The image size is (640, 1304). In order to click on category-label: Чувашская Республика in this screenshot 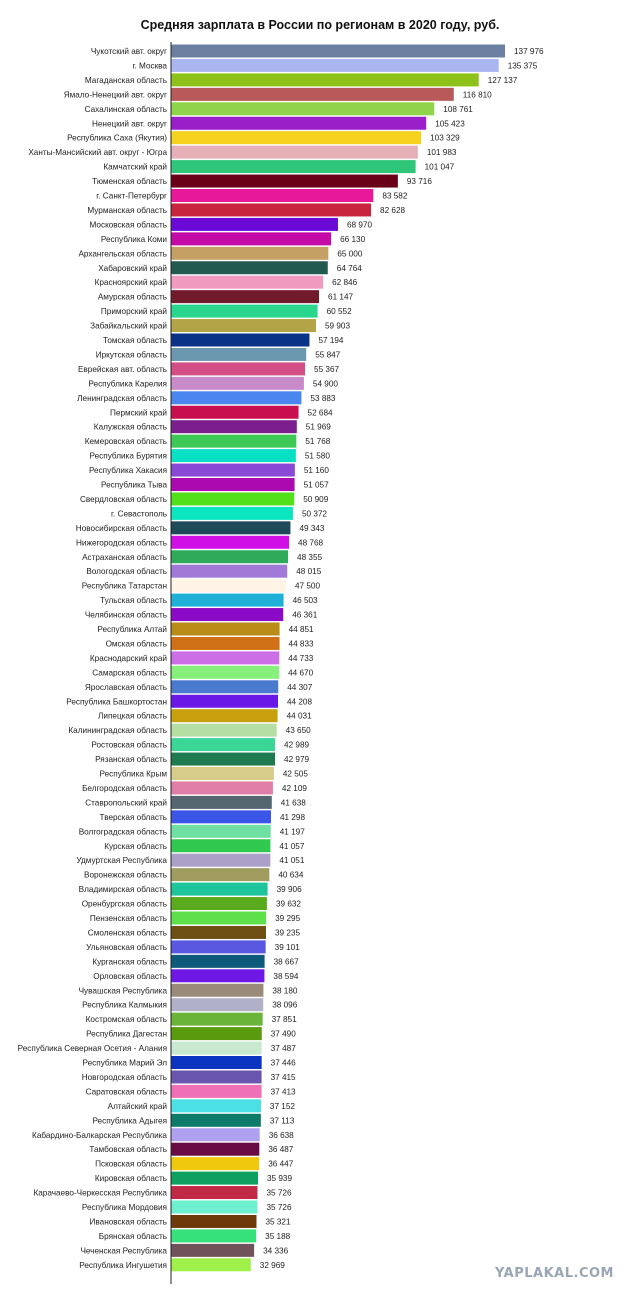, I will do `click(123, 990)`.